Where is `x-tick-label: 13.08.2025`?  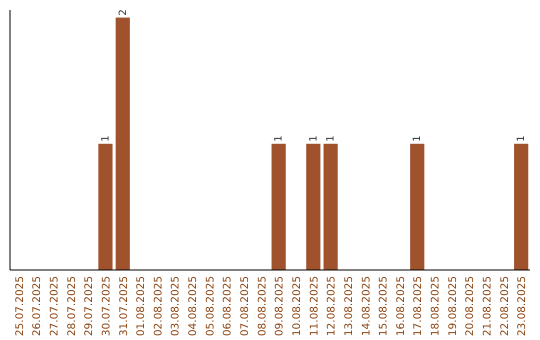 x-tick-label: 13.08.2025 is located at coordinates (348, 306).